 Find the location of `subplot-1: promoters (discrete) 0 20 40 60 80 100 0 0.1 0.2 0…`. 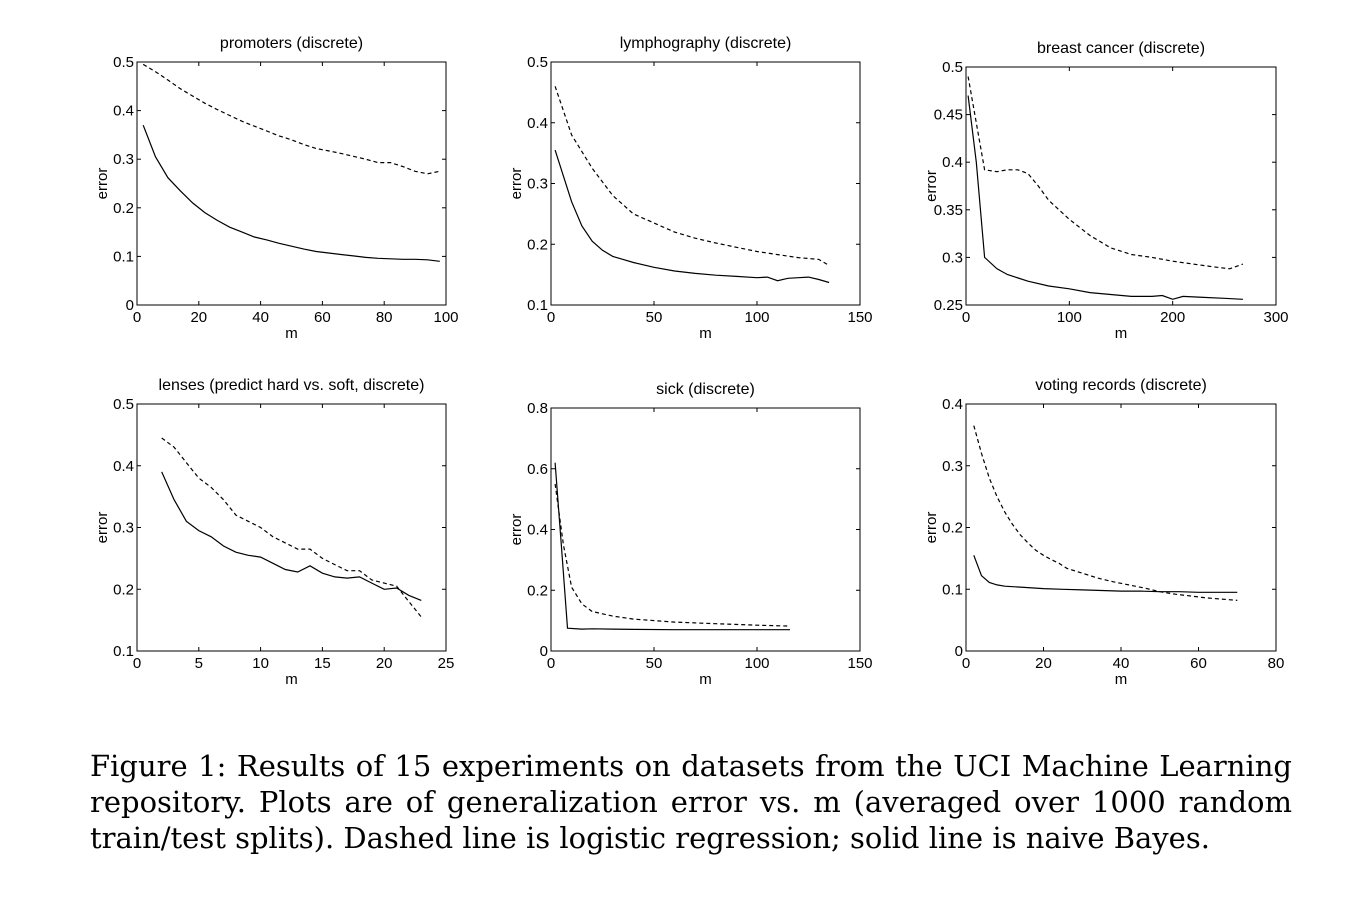

subplot-1: promoters (discrete) 0 20 40 60 80 100 0 0.1 0.2 0… is located at coordinates (276, 188).